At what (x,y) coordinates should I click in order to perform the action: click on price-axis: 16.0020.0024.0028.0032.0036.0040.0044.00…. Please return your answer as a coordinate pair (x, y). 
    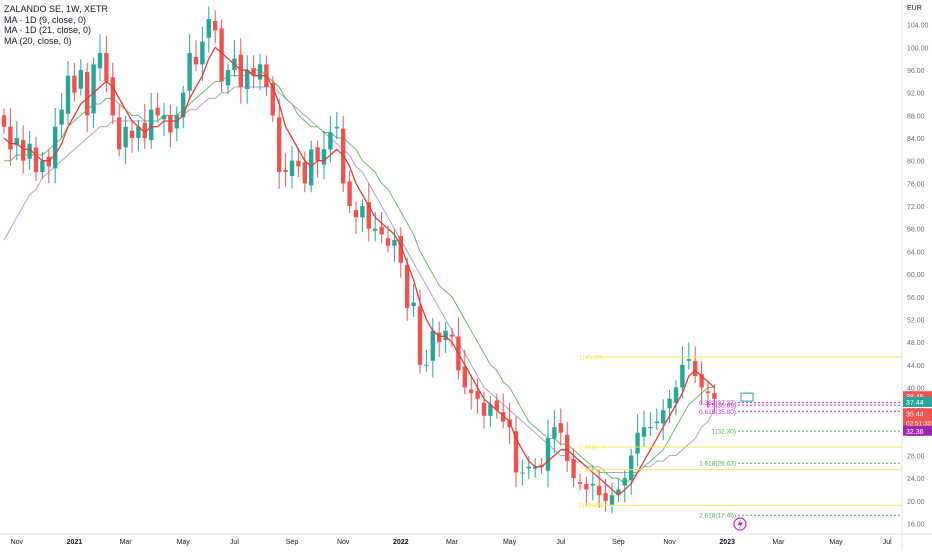
    Looking at the image, I should click on (915, 275).